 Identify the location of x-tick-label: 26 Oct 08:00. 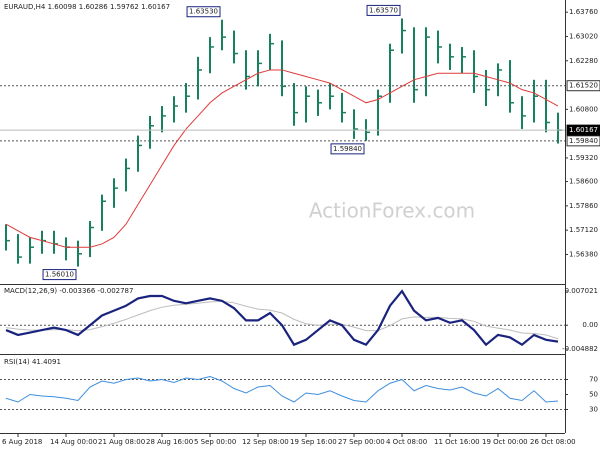
(553, 442).